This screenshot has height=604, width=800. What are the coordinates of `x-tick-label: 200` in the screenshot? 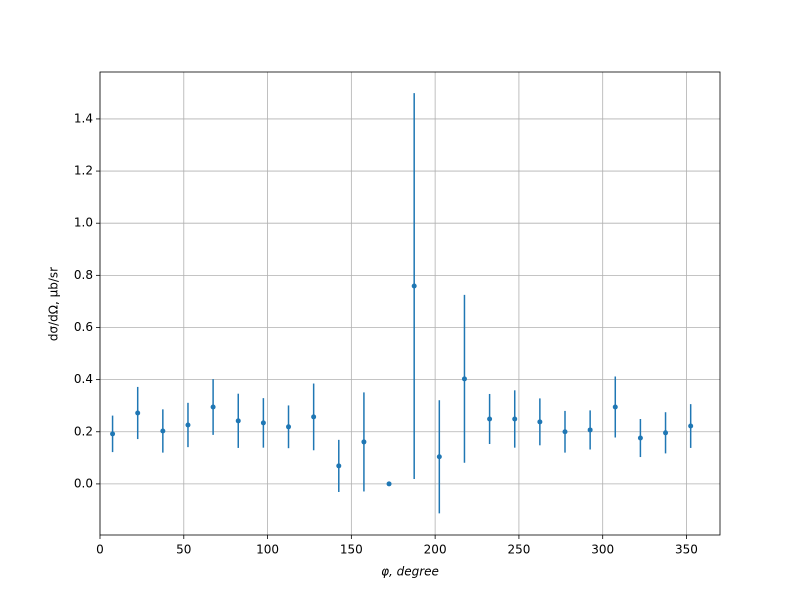 It's located at (435, 550).